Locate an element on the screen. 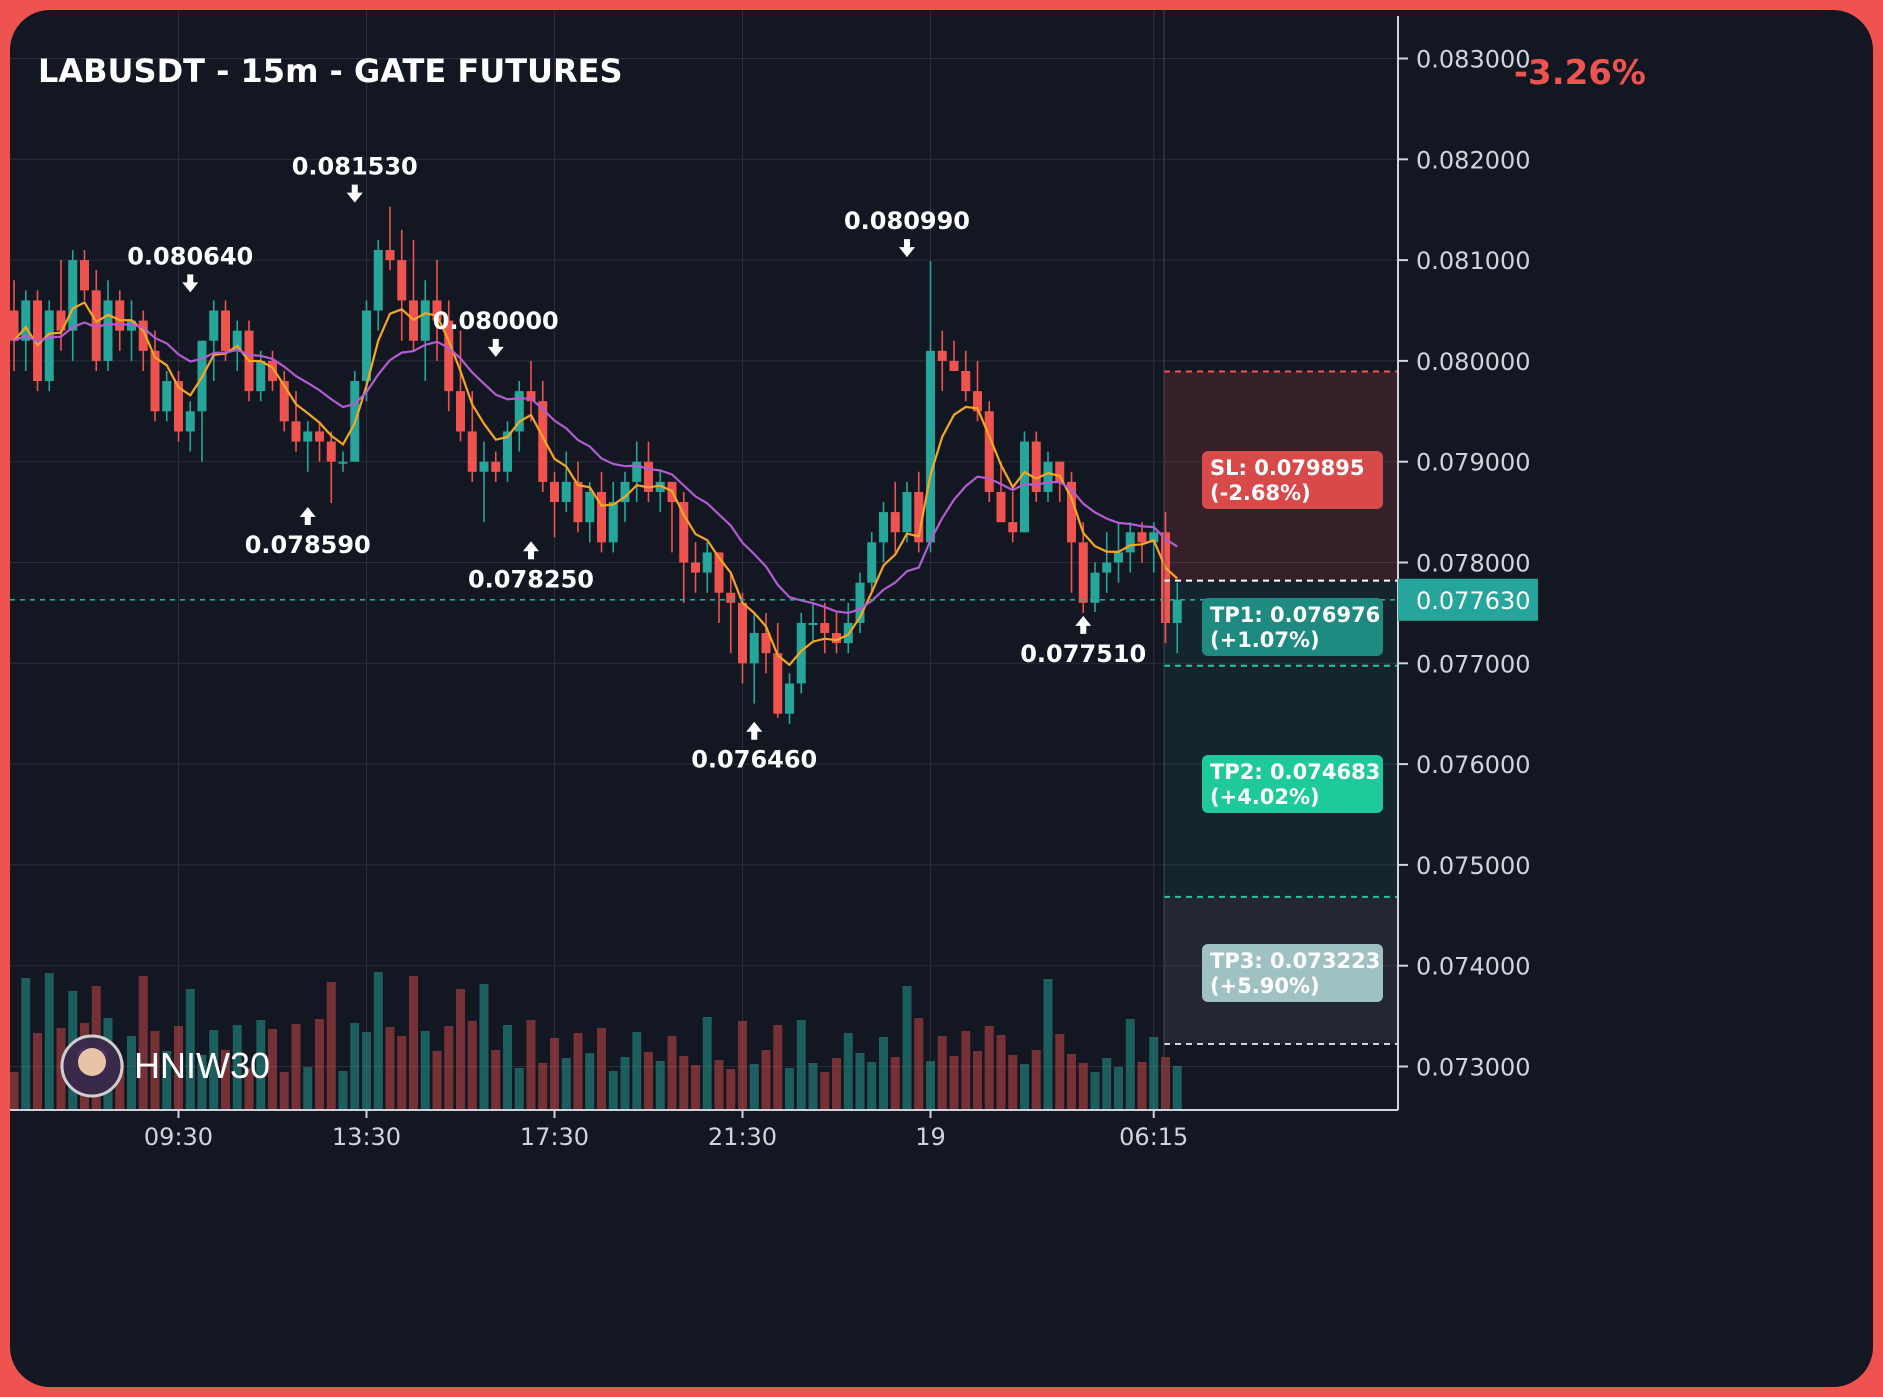 This screenshot has width=1883, height=1397. time-tick-label: 21:30 is located at coordinates (742, 1137).